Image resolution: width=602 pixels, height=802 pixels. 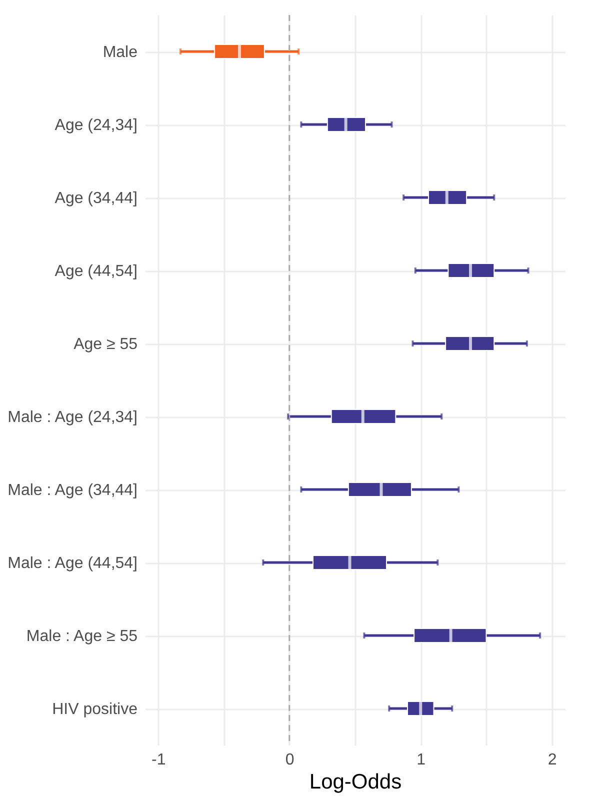 I want to click on x-axis-title: Log-Odds, so click(x=355, y=782).